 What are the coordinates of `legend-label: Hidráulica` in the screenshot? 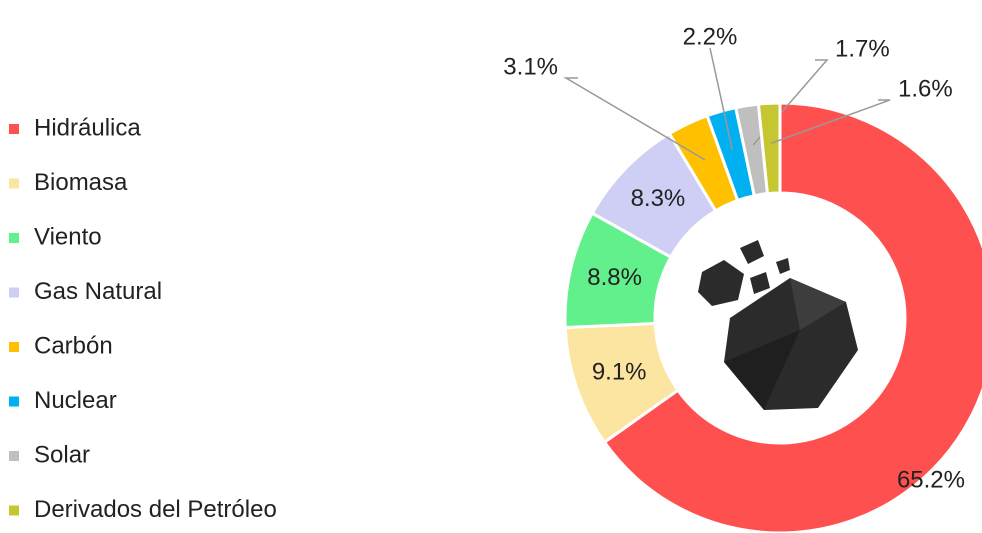 It's located at (87, 127).